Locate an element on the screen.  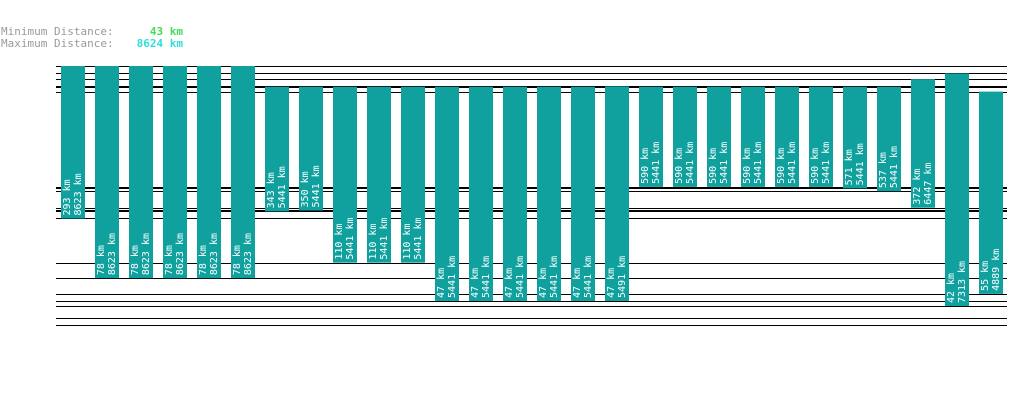
bar-max-label: 6447 km is located at coordinates (928, 184).